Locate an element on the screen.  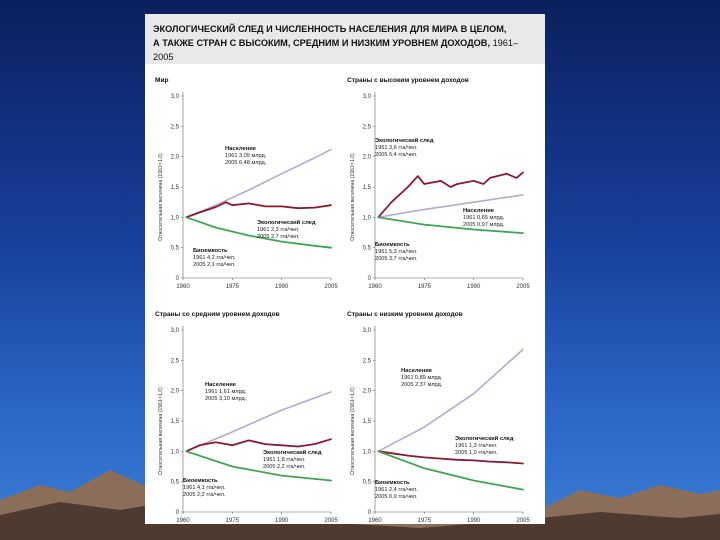
annotation-line: 2005 2,2 гга/чел. is located at coordinates (204, 495).